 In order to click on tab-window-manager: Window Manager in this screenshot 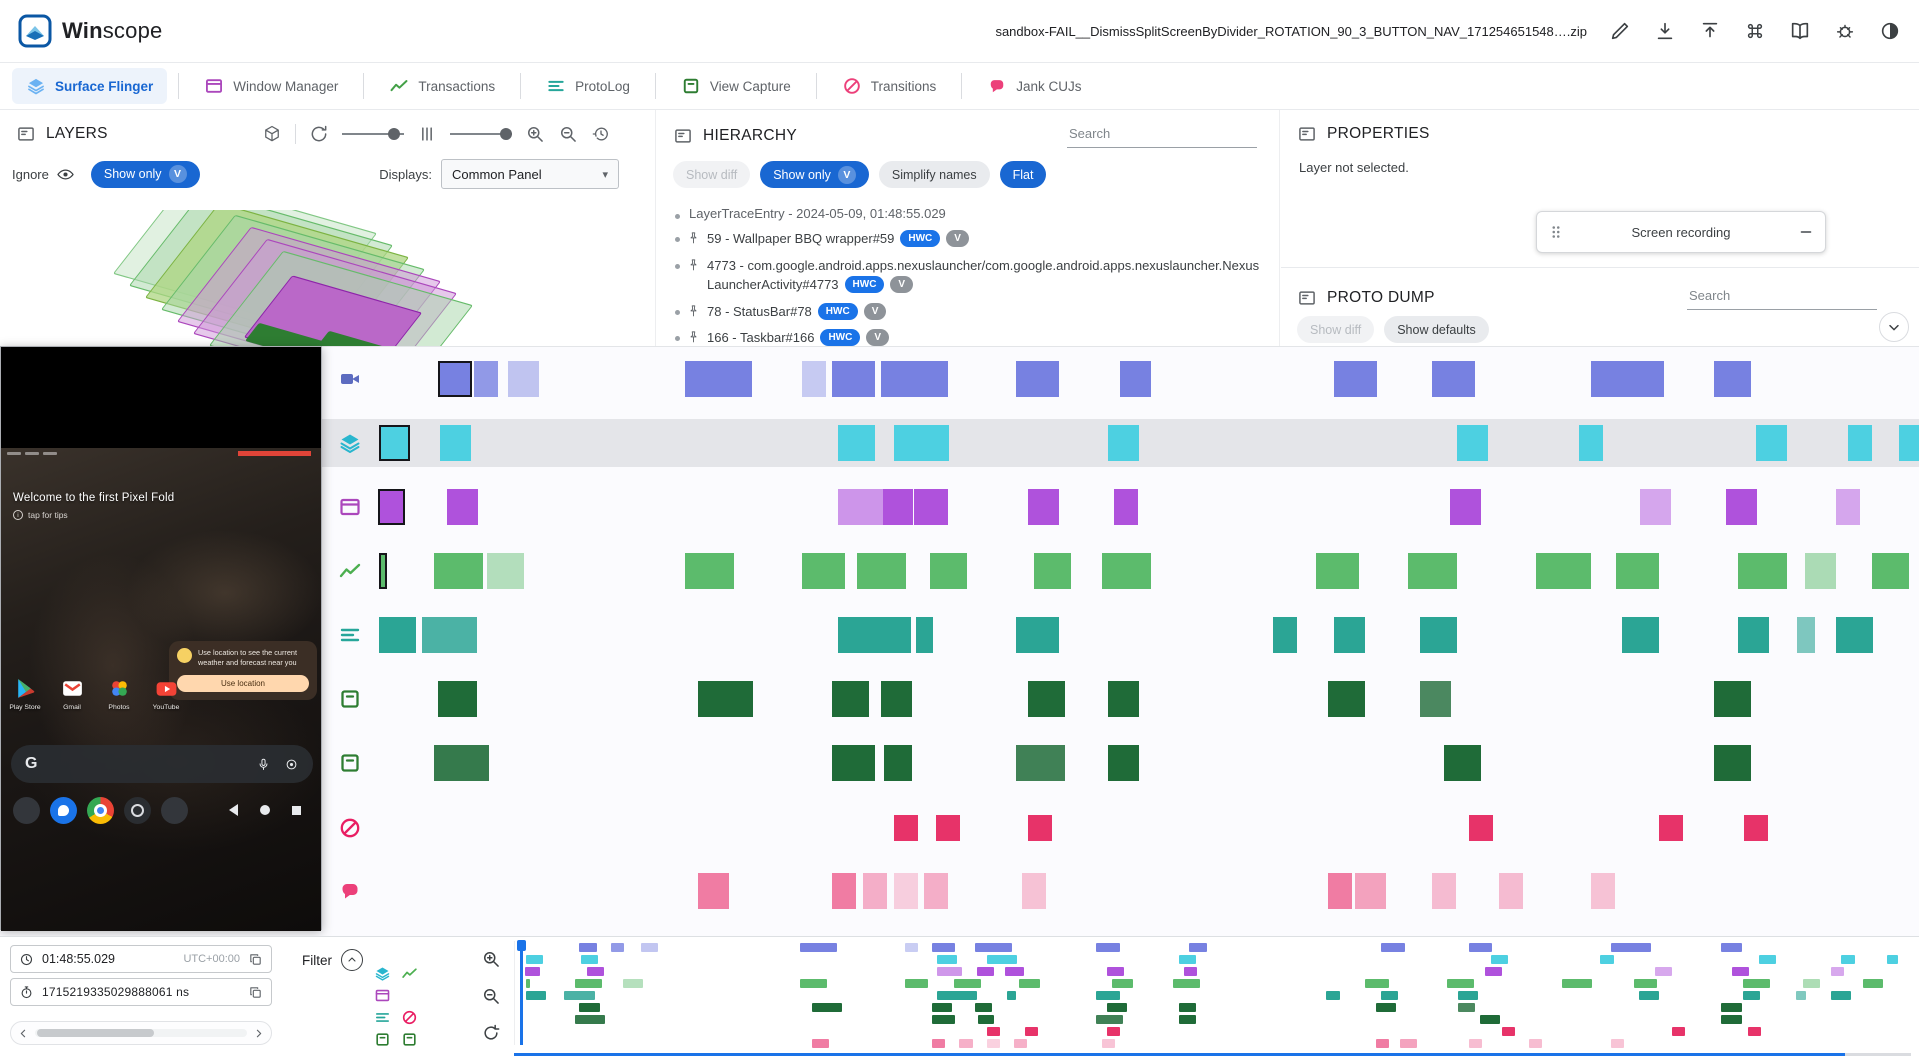, I will do `click(271, 86)`.